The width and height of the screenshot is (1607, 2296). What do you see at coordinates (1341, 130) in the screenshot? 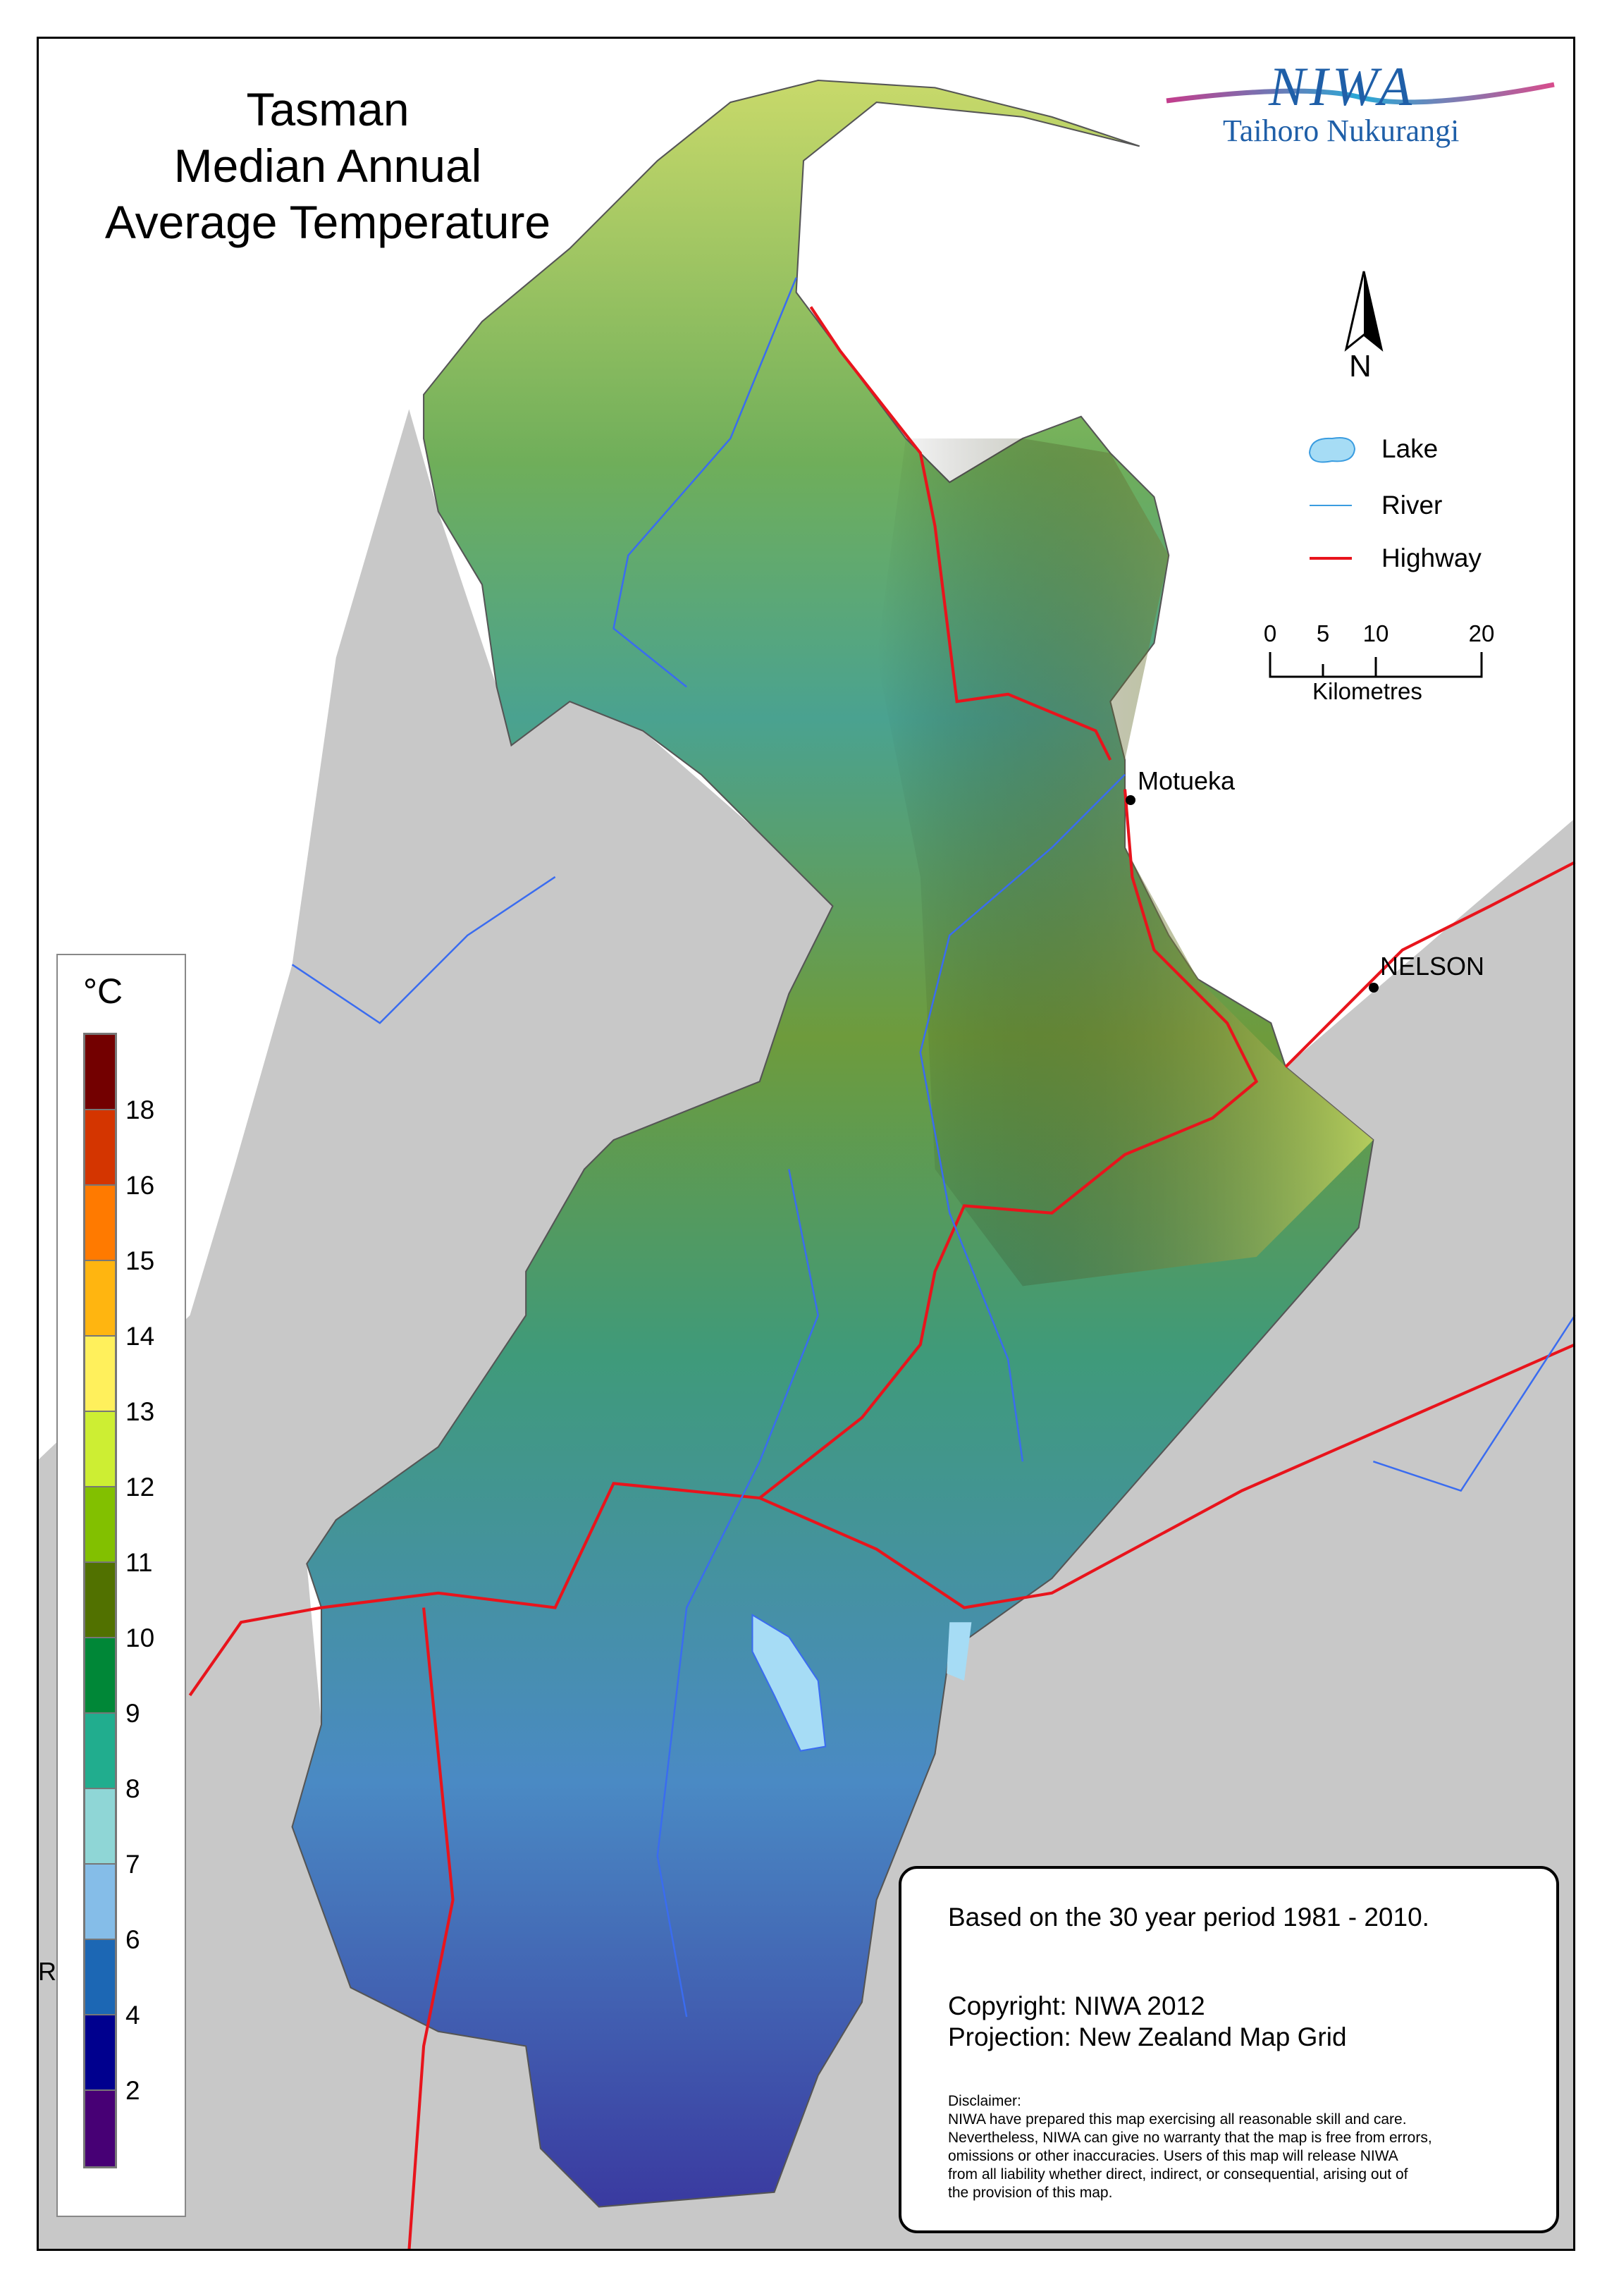
I see `logo-subtitle: Taihoro Nukurangi` at bounding box center [1341, 130].